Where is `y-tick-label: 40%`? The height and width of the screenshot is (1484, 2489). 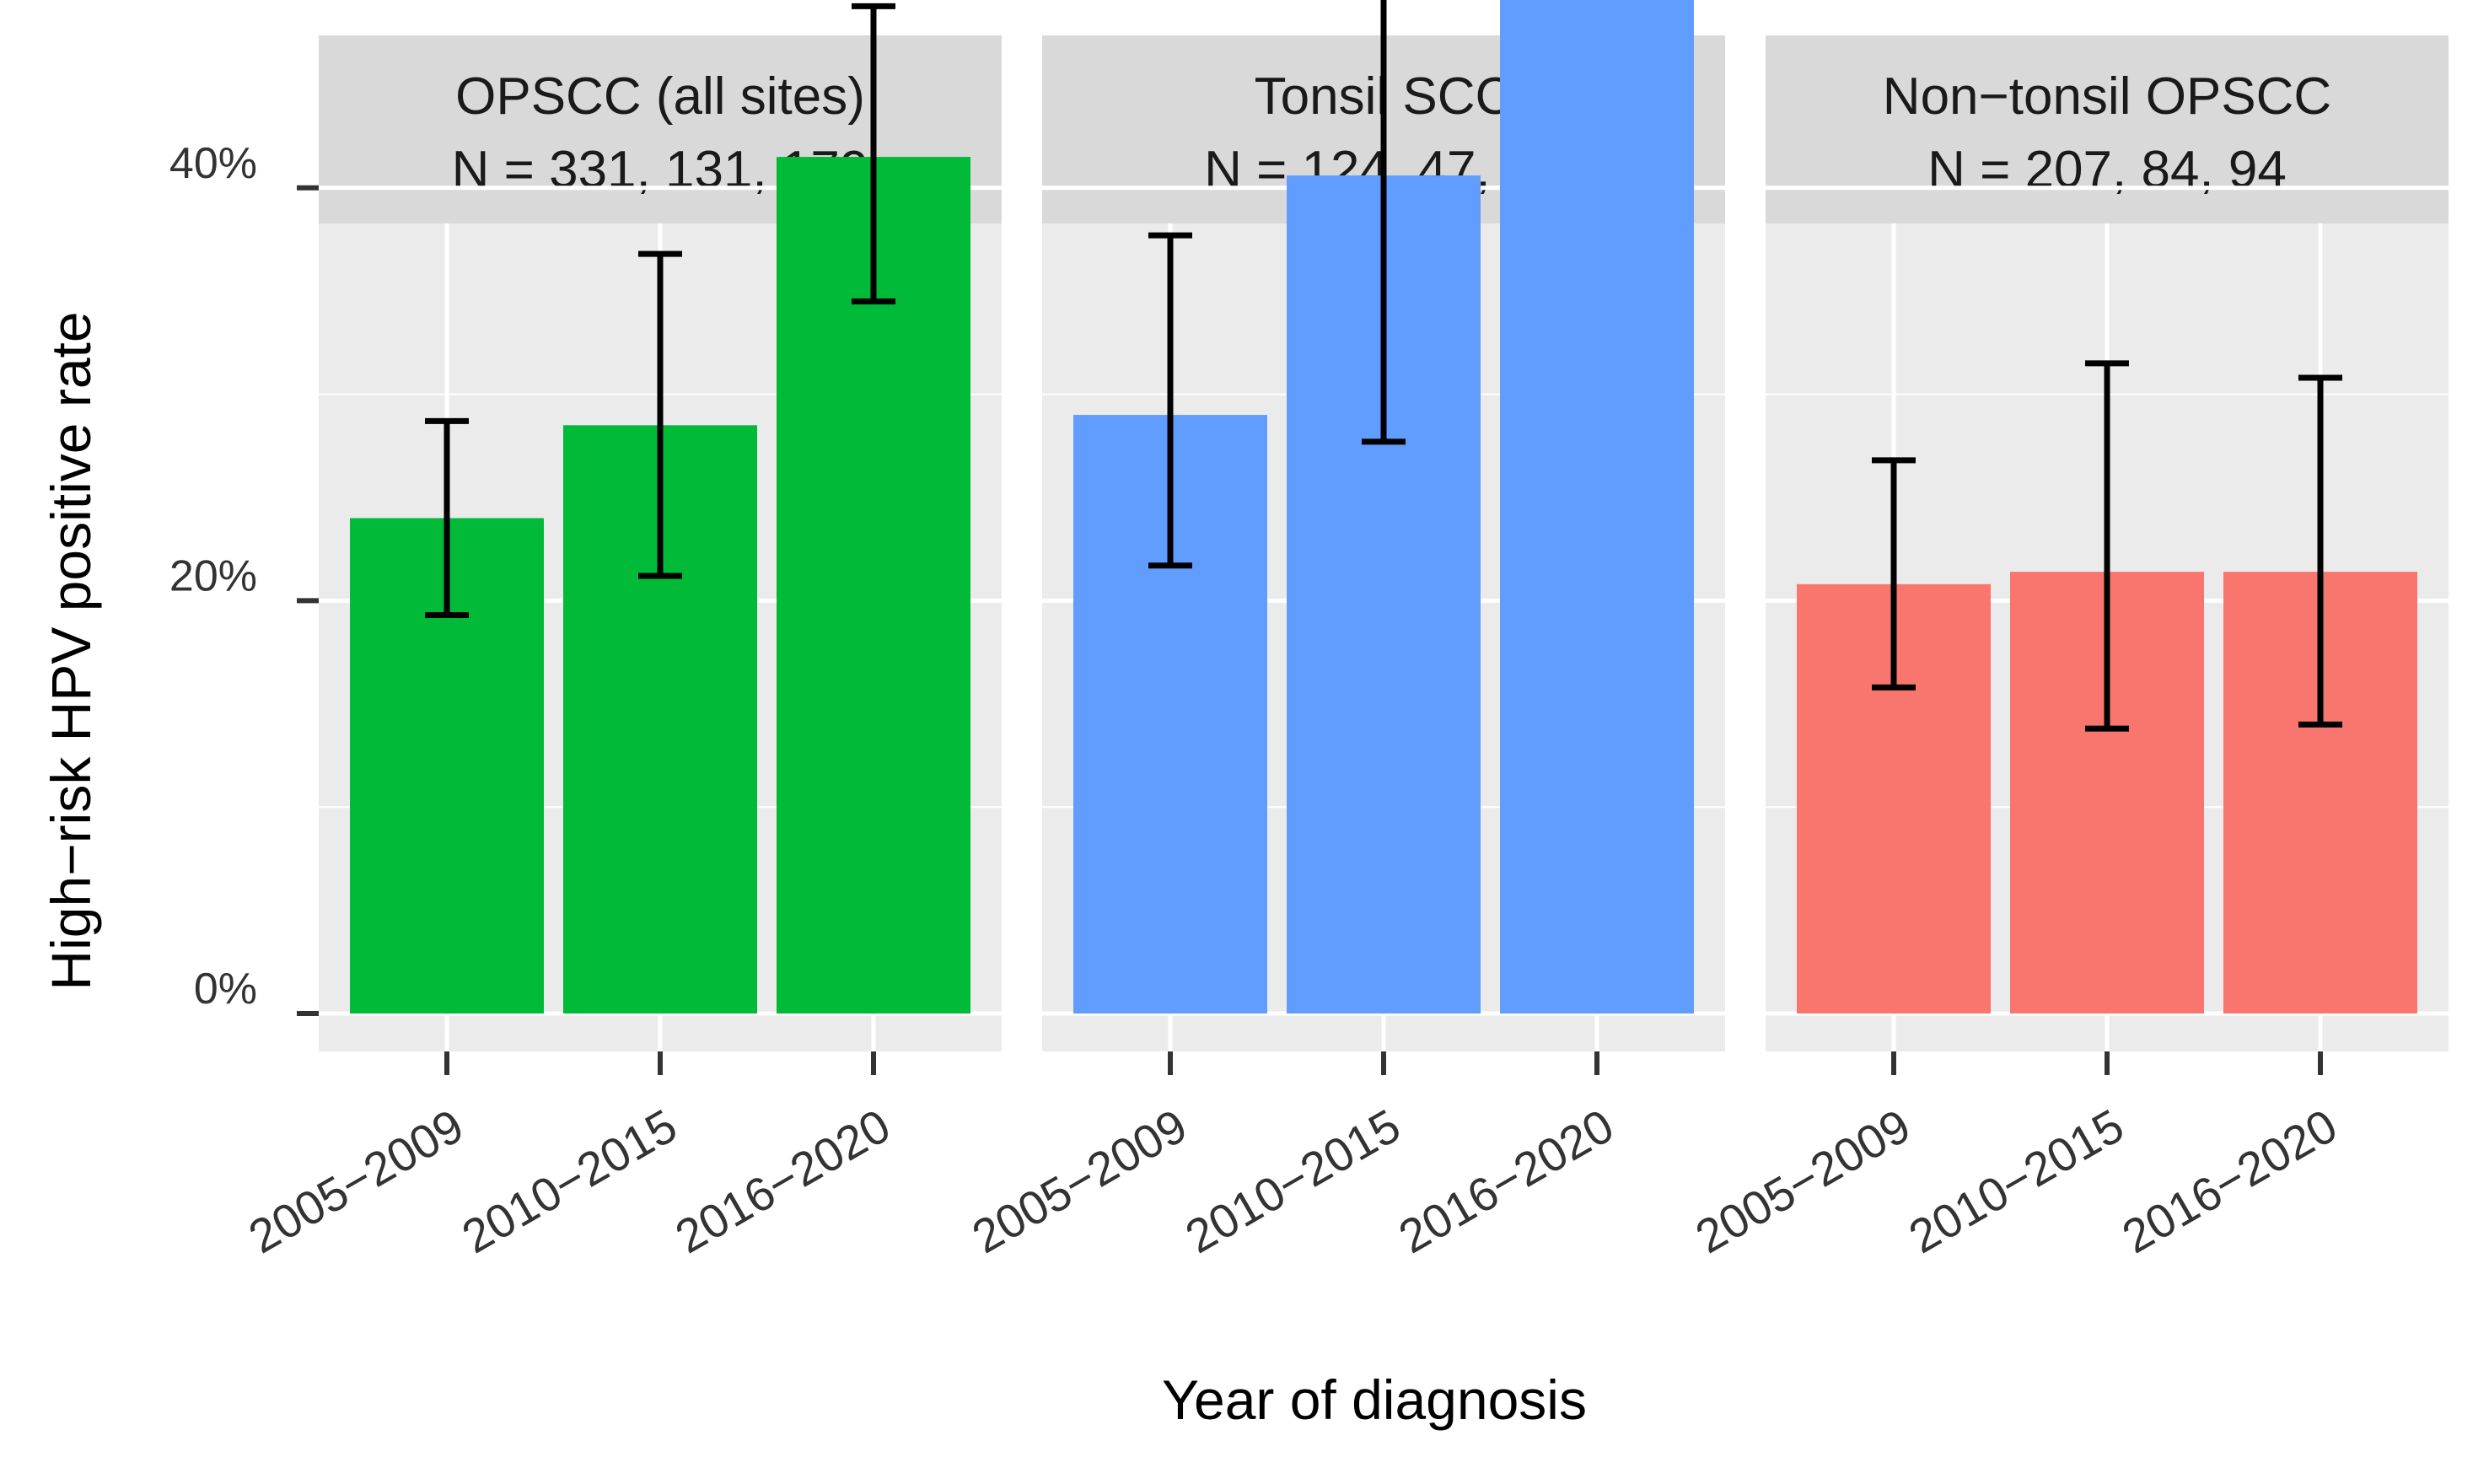 y-tick-label: 40% is located at coordinates (213, 163).